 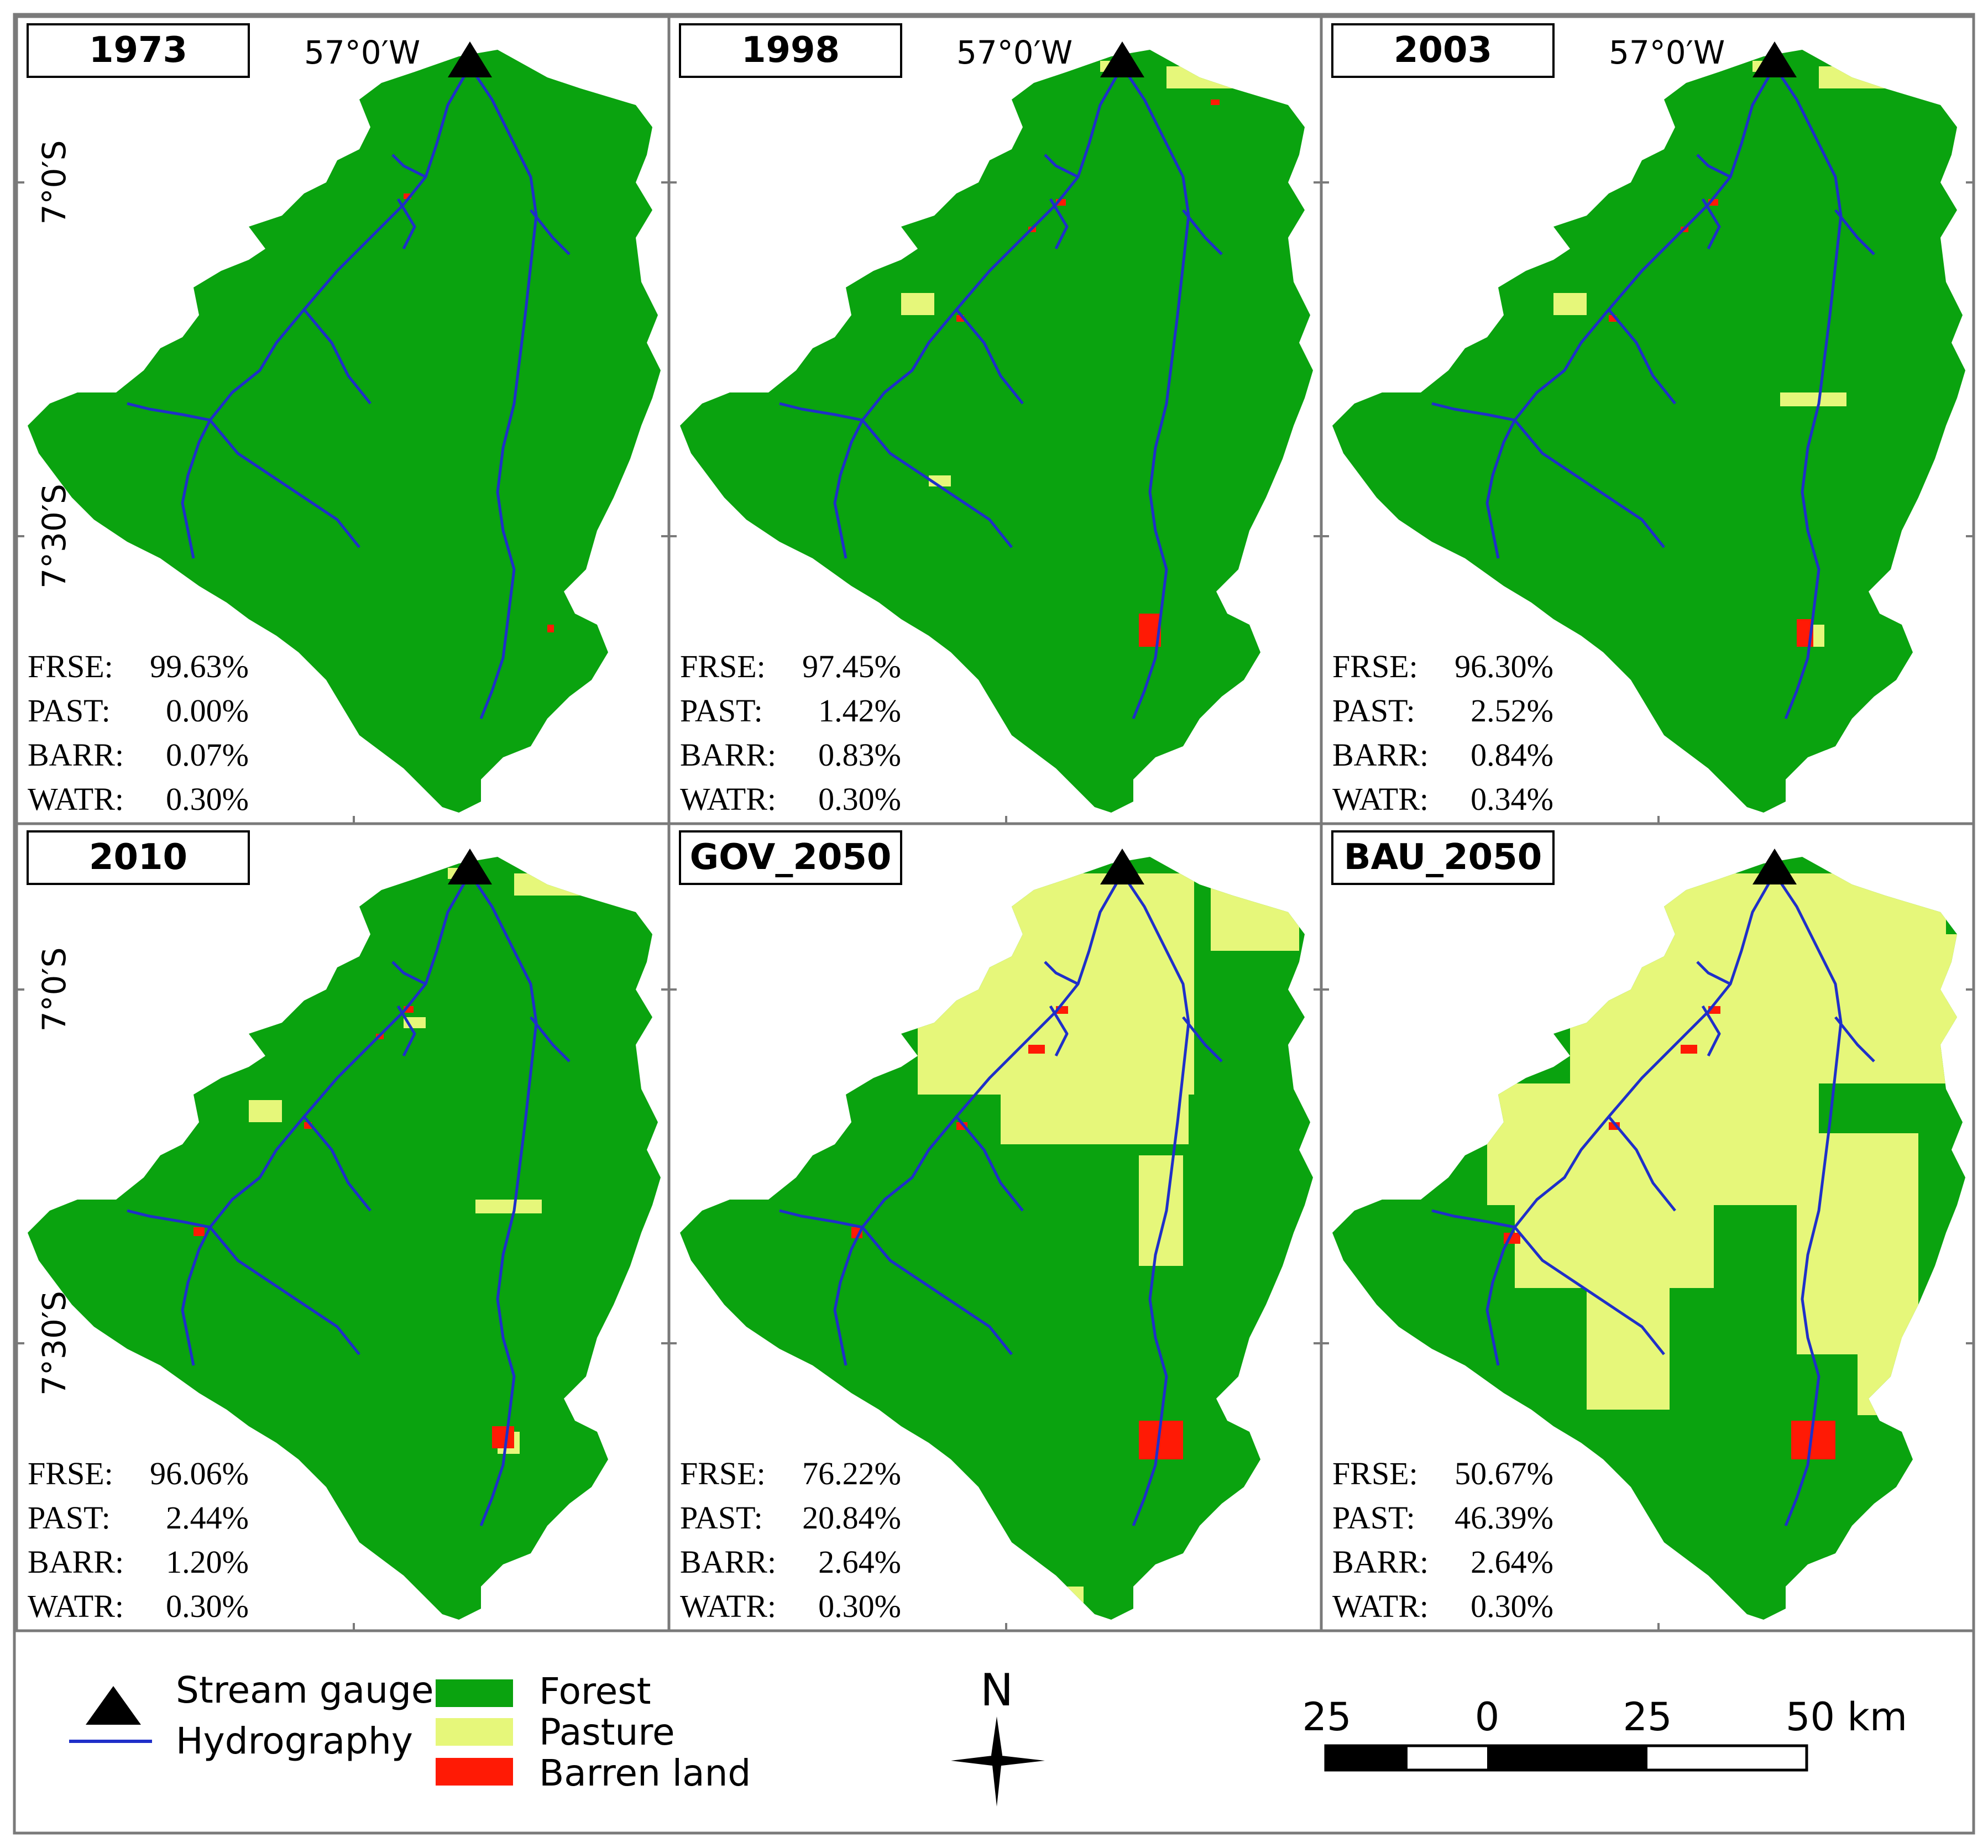 I want to click on basin-forest, so click(x=344, y=431).